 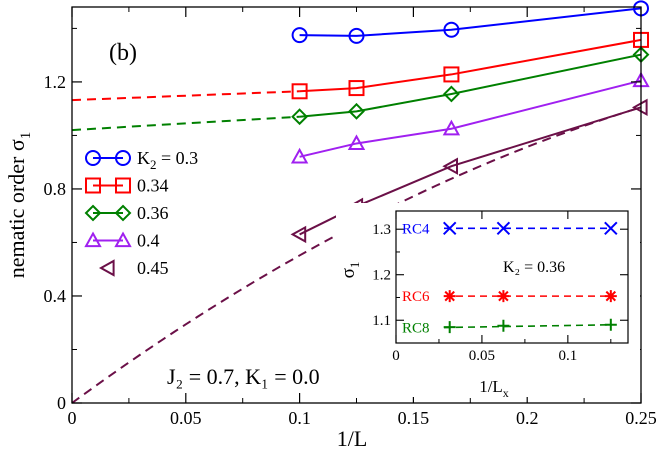 What do you see at coordinates (381, 321) in the screenshot?
I see `inset-y-tick-label: 1.1` at bounding box center [381, 321].